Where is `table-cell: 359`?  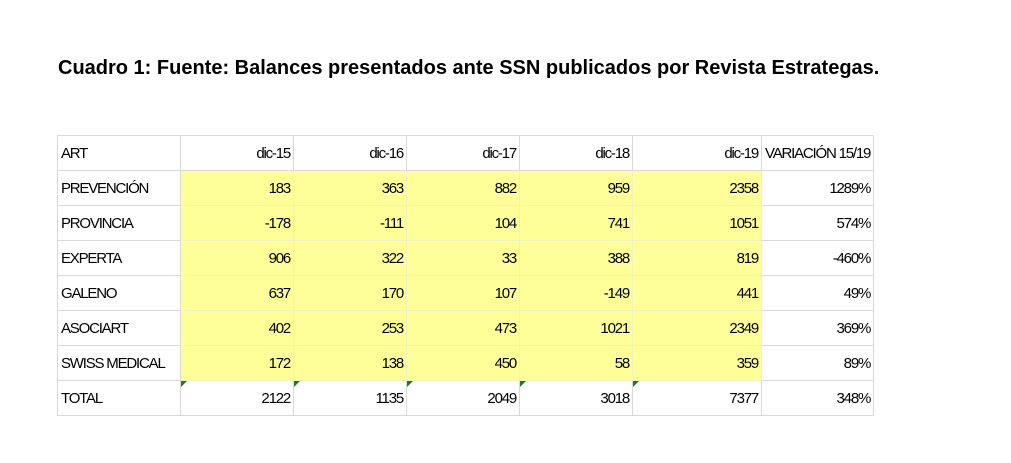 table-cell: 359 is located at coordinates (697, 363).